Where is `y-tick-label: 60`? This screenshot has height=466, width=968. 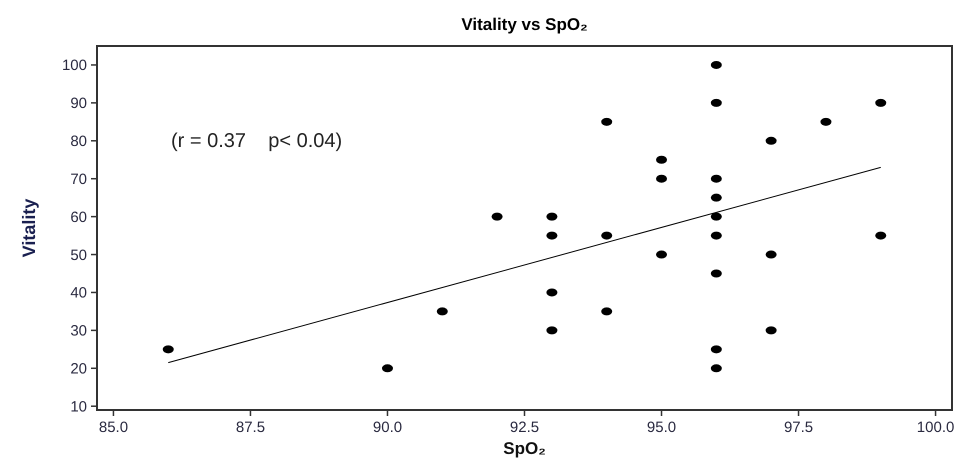 y-tick-label: 60 is located at coordinates (78, 217).